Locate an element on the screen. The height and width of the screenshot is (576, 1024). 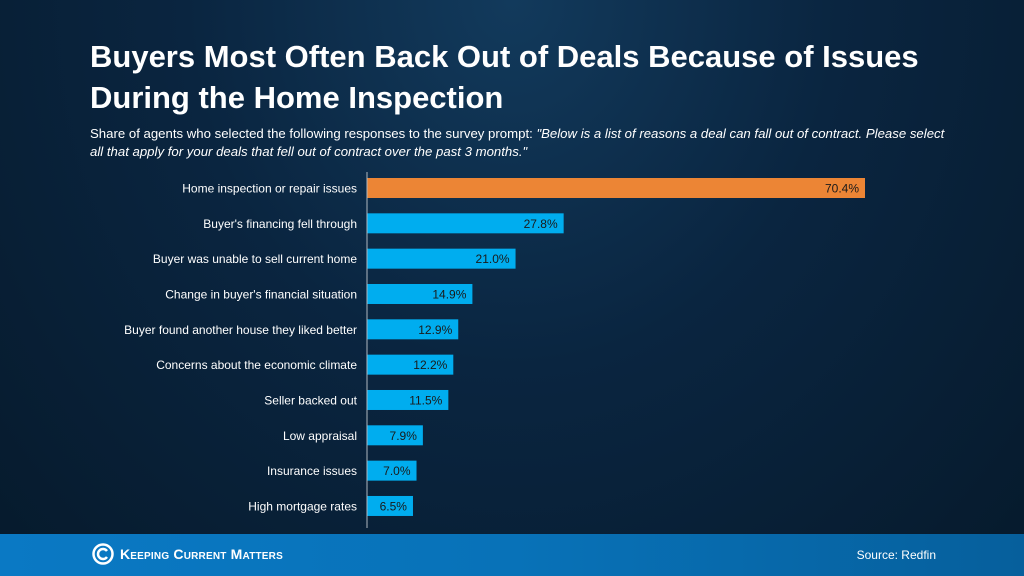
logo: Keeping Current Matters is located at coordinates (187, 554).